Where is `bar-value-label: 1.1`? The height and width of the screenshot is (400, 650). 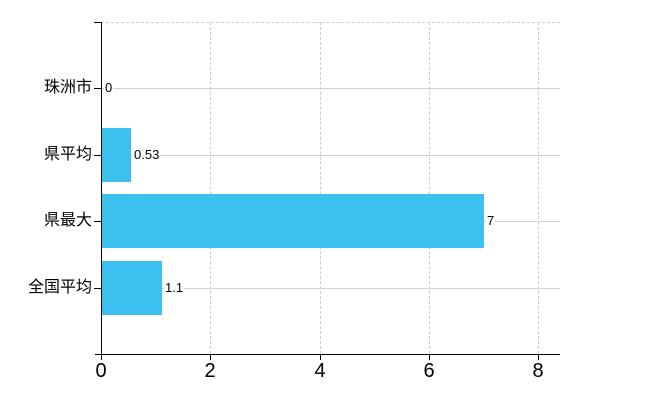 bar-value-label: 1.1 is located at coordinates (174, 288).